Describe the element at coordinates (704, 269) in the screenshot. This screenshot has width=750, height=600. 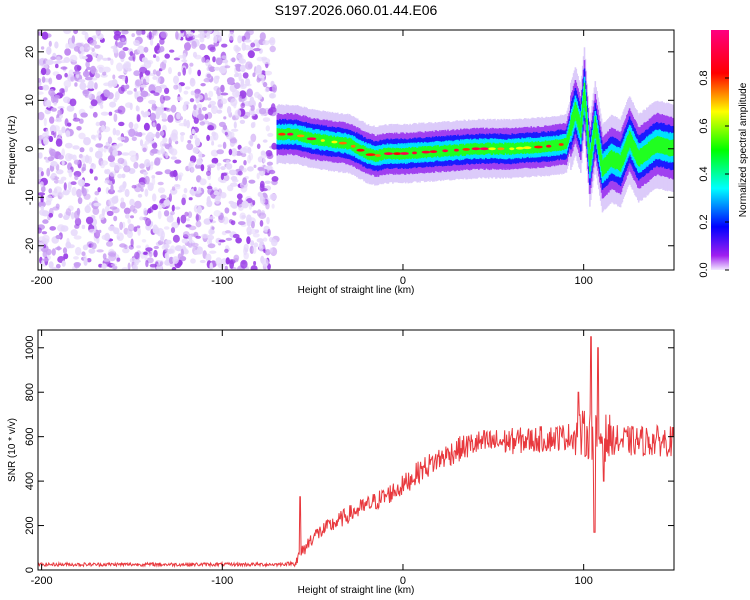
I see `colorbar-tick-label: 0.0` at that location.